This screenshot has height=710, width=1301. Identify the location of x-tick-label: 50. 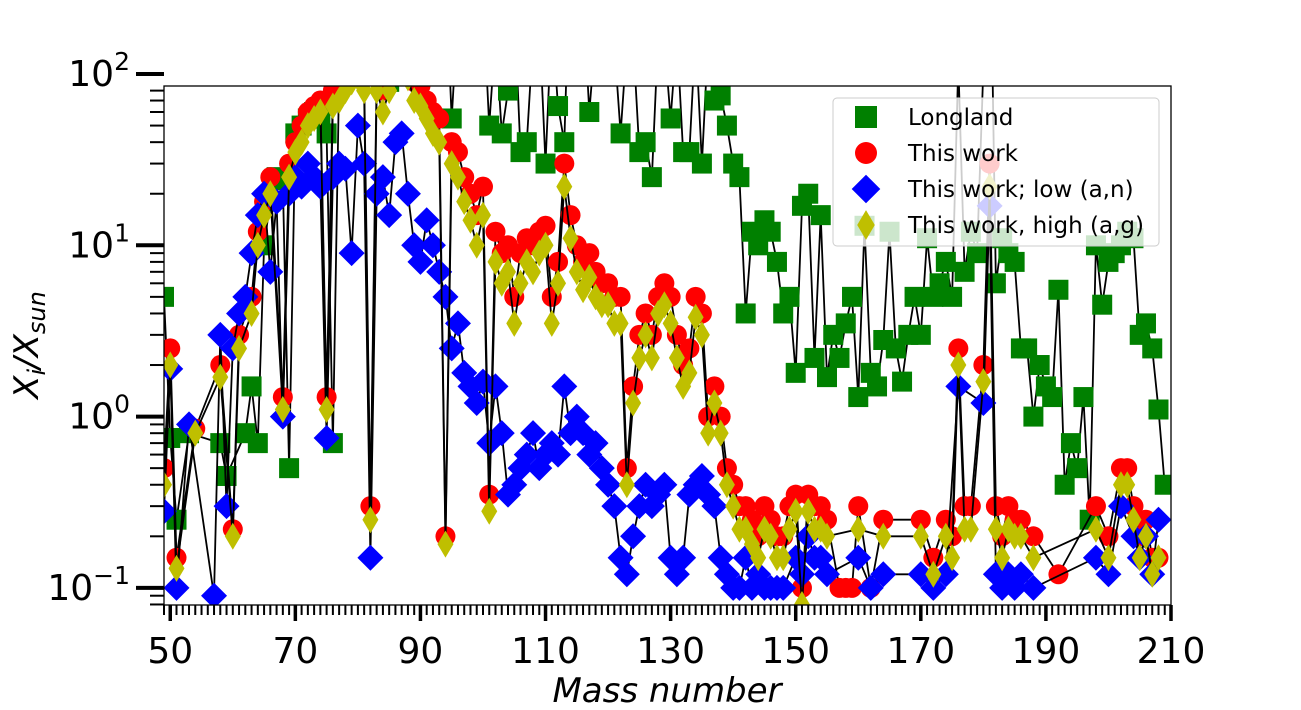
(170, 651).